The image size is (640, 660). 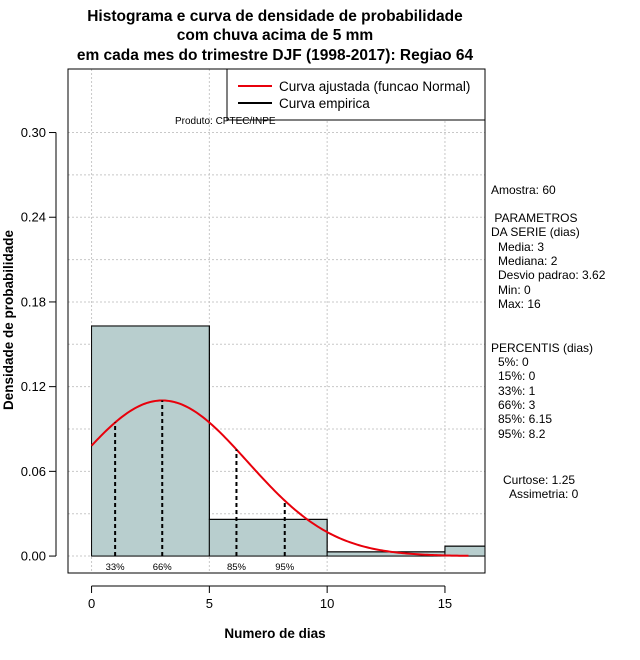 What do you see at coordinates (274, 633) in the screenshot?
I see `x-axis-title: Numero de dias` at bounding box center [274, 633].